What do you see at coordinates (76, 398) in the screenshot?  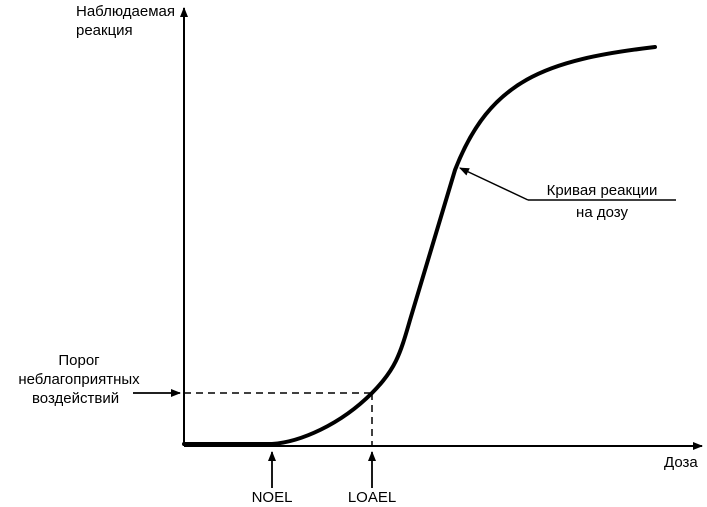 I see `threshold-label-line-3: воздействий` at bounding box center [76, 398].